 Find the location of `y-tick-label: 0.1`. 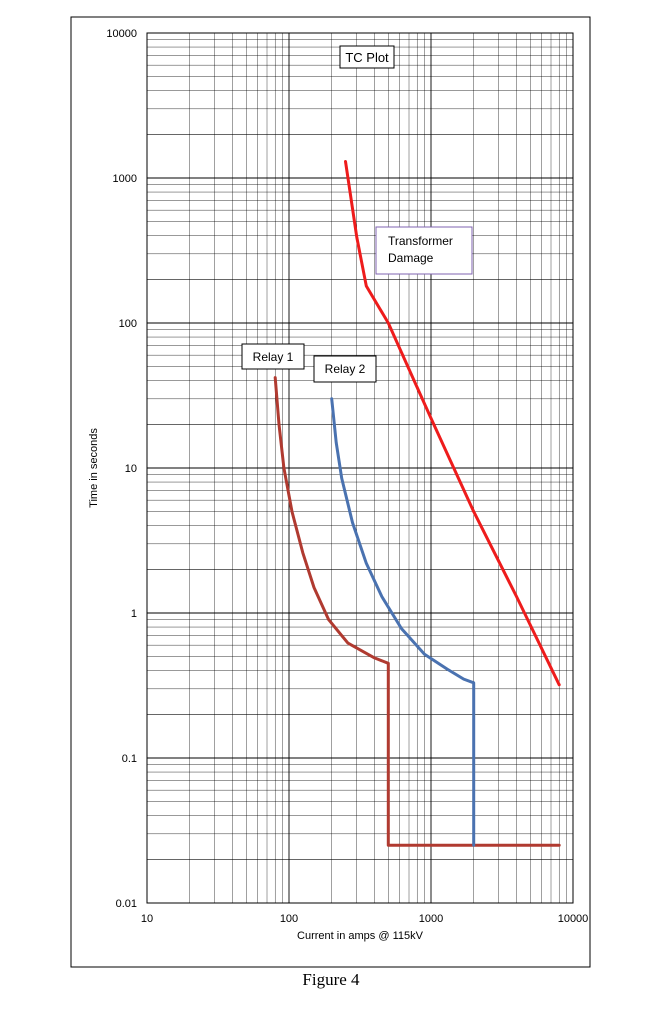

y-tick-label: 0.1 is located at coordinates (129, 759).